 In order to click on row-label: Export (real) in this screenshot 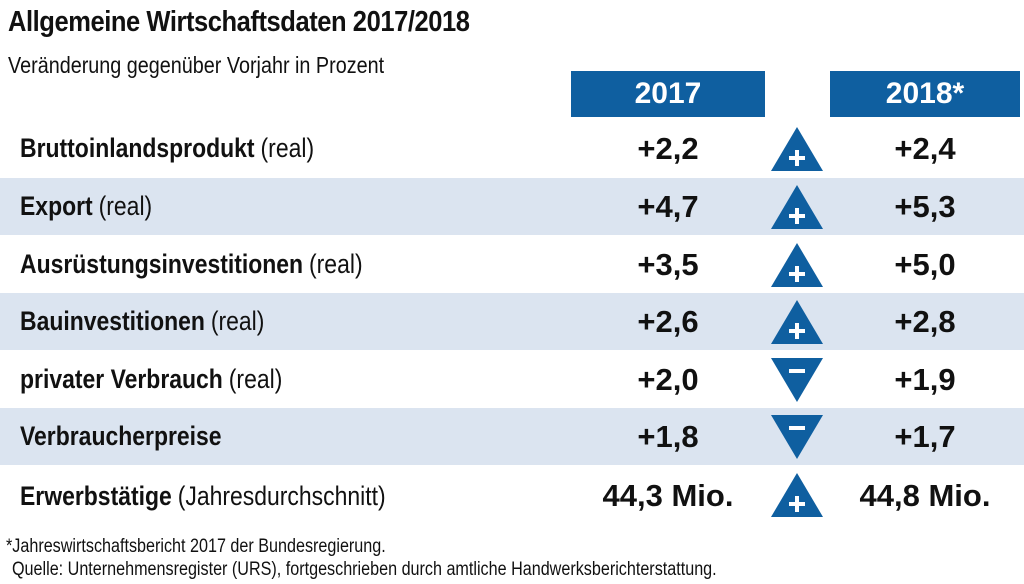, I will do `click(86, 206)`.